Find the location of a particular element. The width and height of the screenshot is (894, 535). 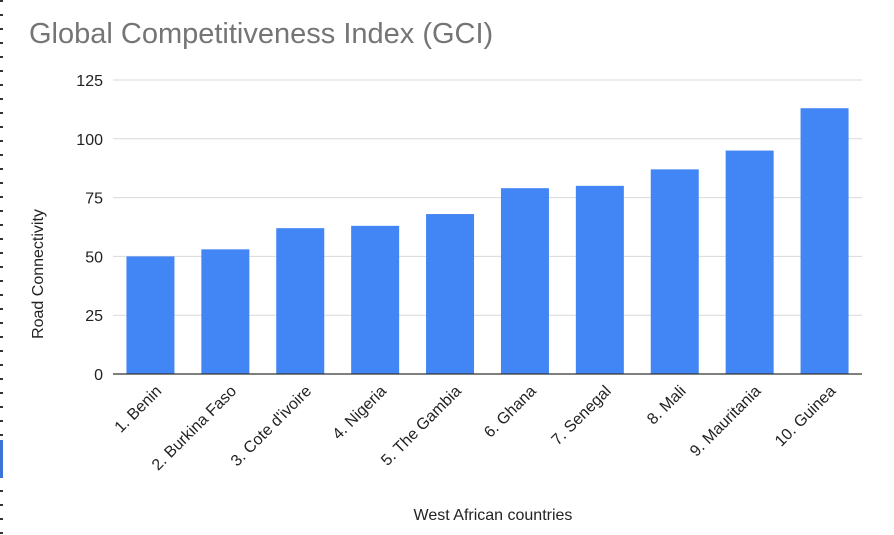

y-tick-label: 125 is located at coordinates (89, 81).